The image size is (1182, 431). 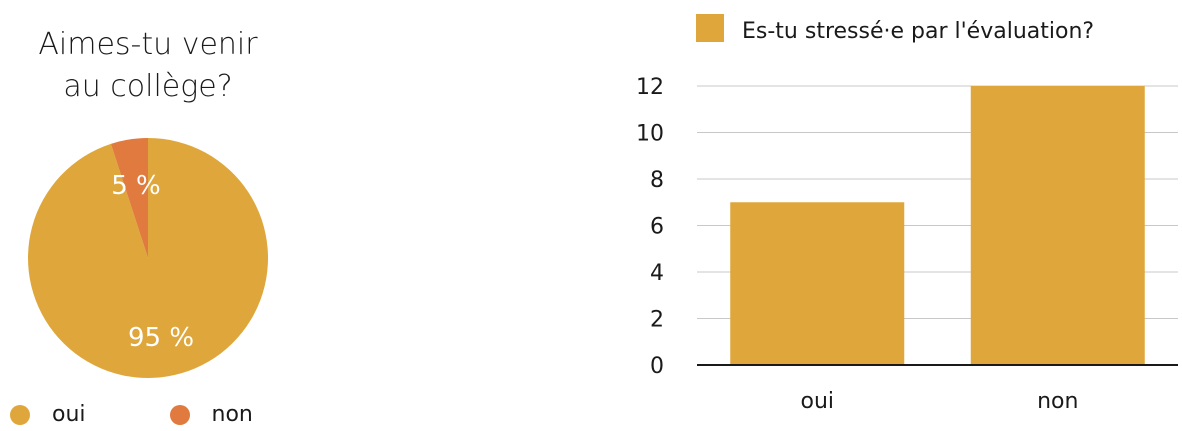 I want to click on legend-item-non: non, so click(x=211, y=415).